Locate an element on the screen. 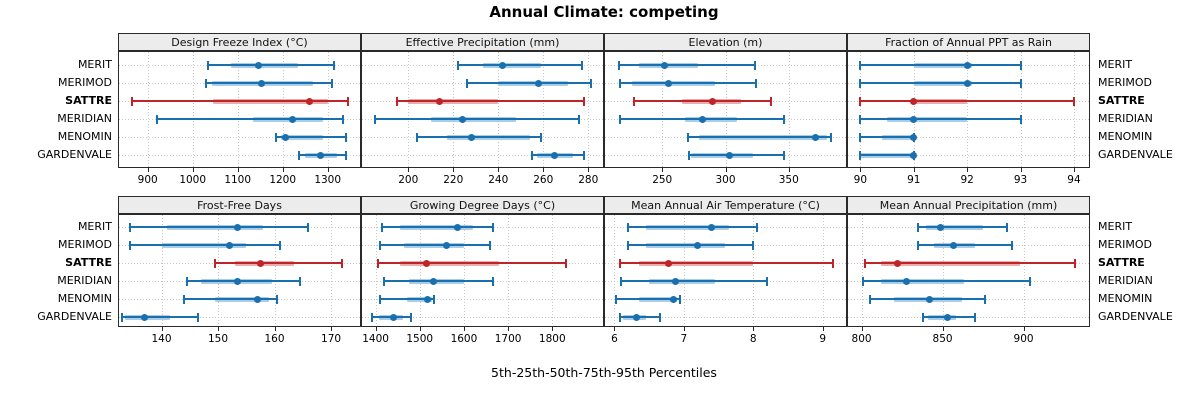 The width and height of the screenshot is (1200, 400). axis-tick-label: 1700 is located at coordinates (508, 339).